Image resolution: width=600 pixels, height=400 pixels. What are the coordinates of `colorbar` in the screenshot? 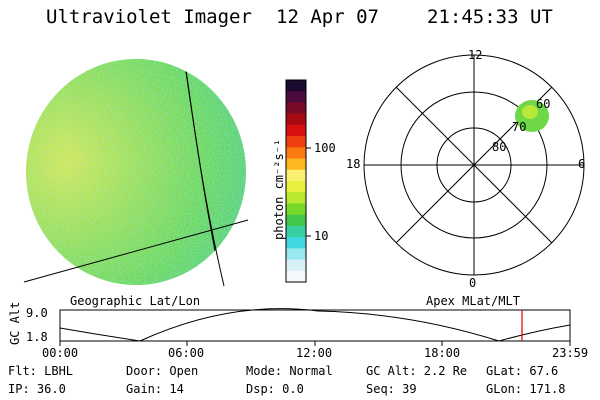 It's located at (296, 181).